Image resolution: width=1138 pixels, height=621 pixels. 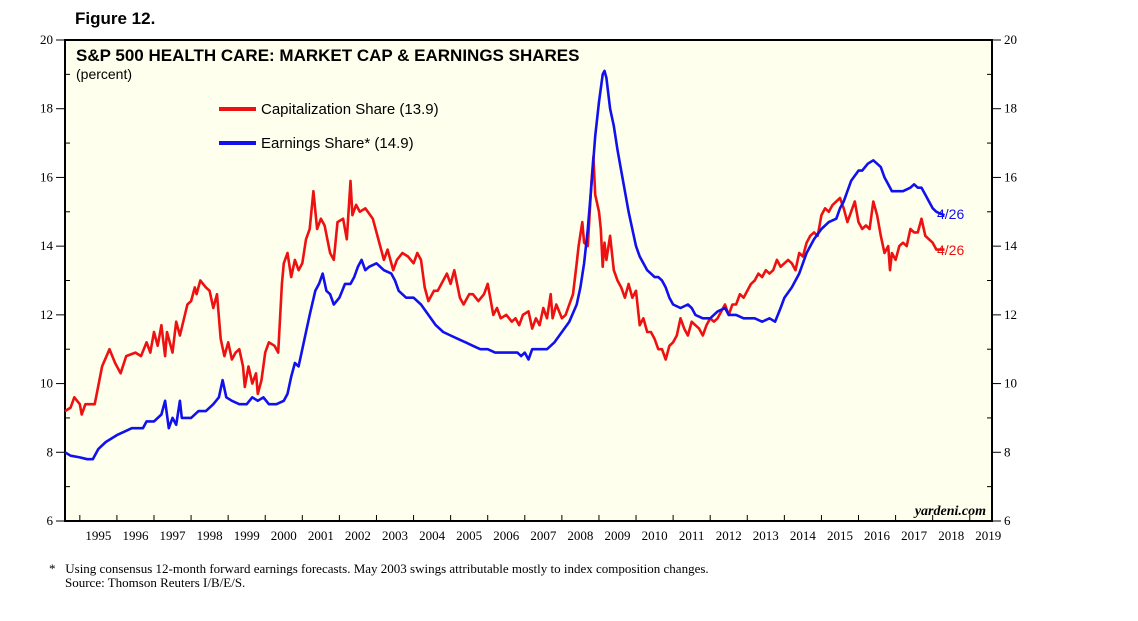 What do you see at coordinates (1010, 108) in the screenshot?
I see `y-tick-label-right: 18` at bounding box center [1010, 108].